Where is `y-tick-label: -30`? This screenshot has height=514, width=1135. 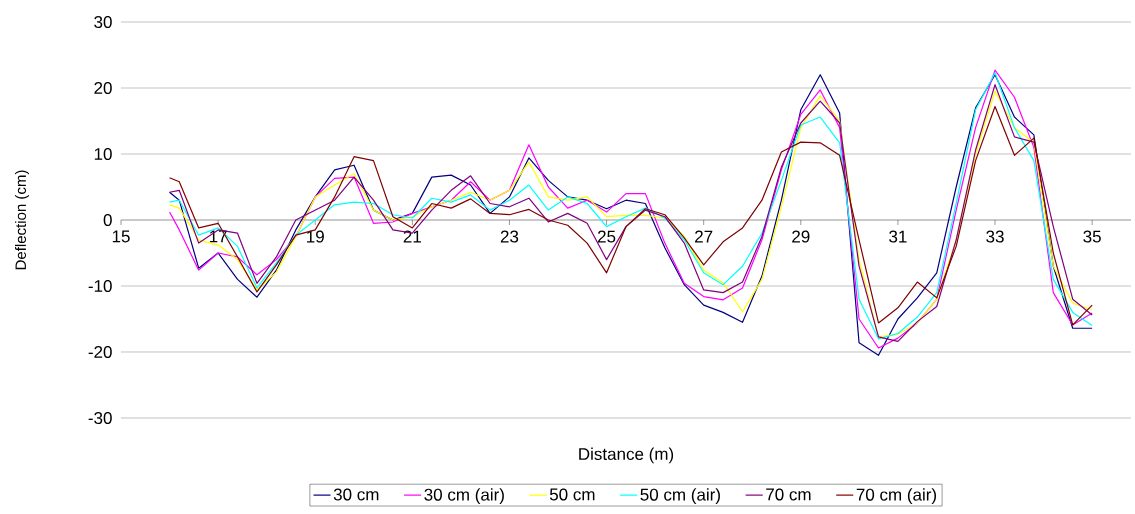
y-tick-label: -30 is located at coordinates (100, 418).